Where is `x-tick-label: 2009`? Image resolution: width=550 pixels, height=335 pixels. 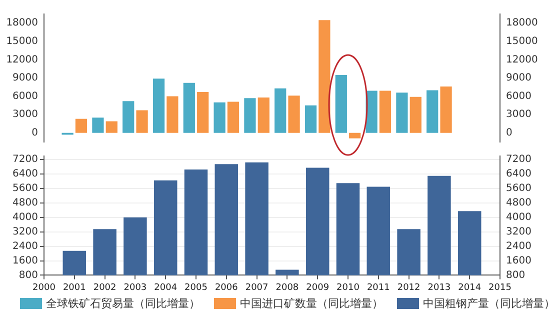 x-tick-label: 2009 is located at coordinates (318, 287).